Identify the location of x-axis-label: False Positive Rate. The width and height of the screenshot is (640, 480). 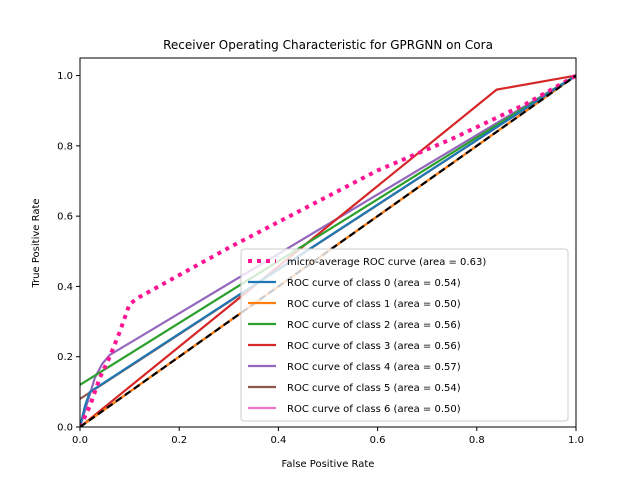
(328, 464).